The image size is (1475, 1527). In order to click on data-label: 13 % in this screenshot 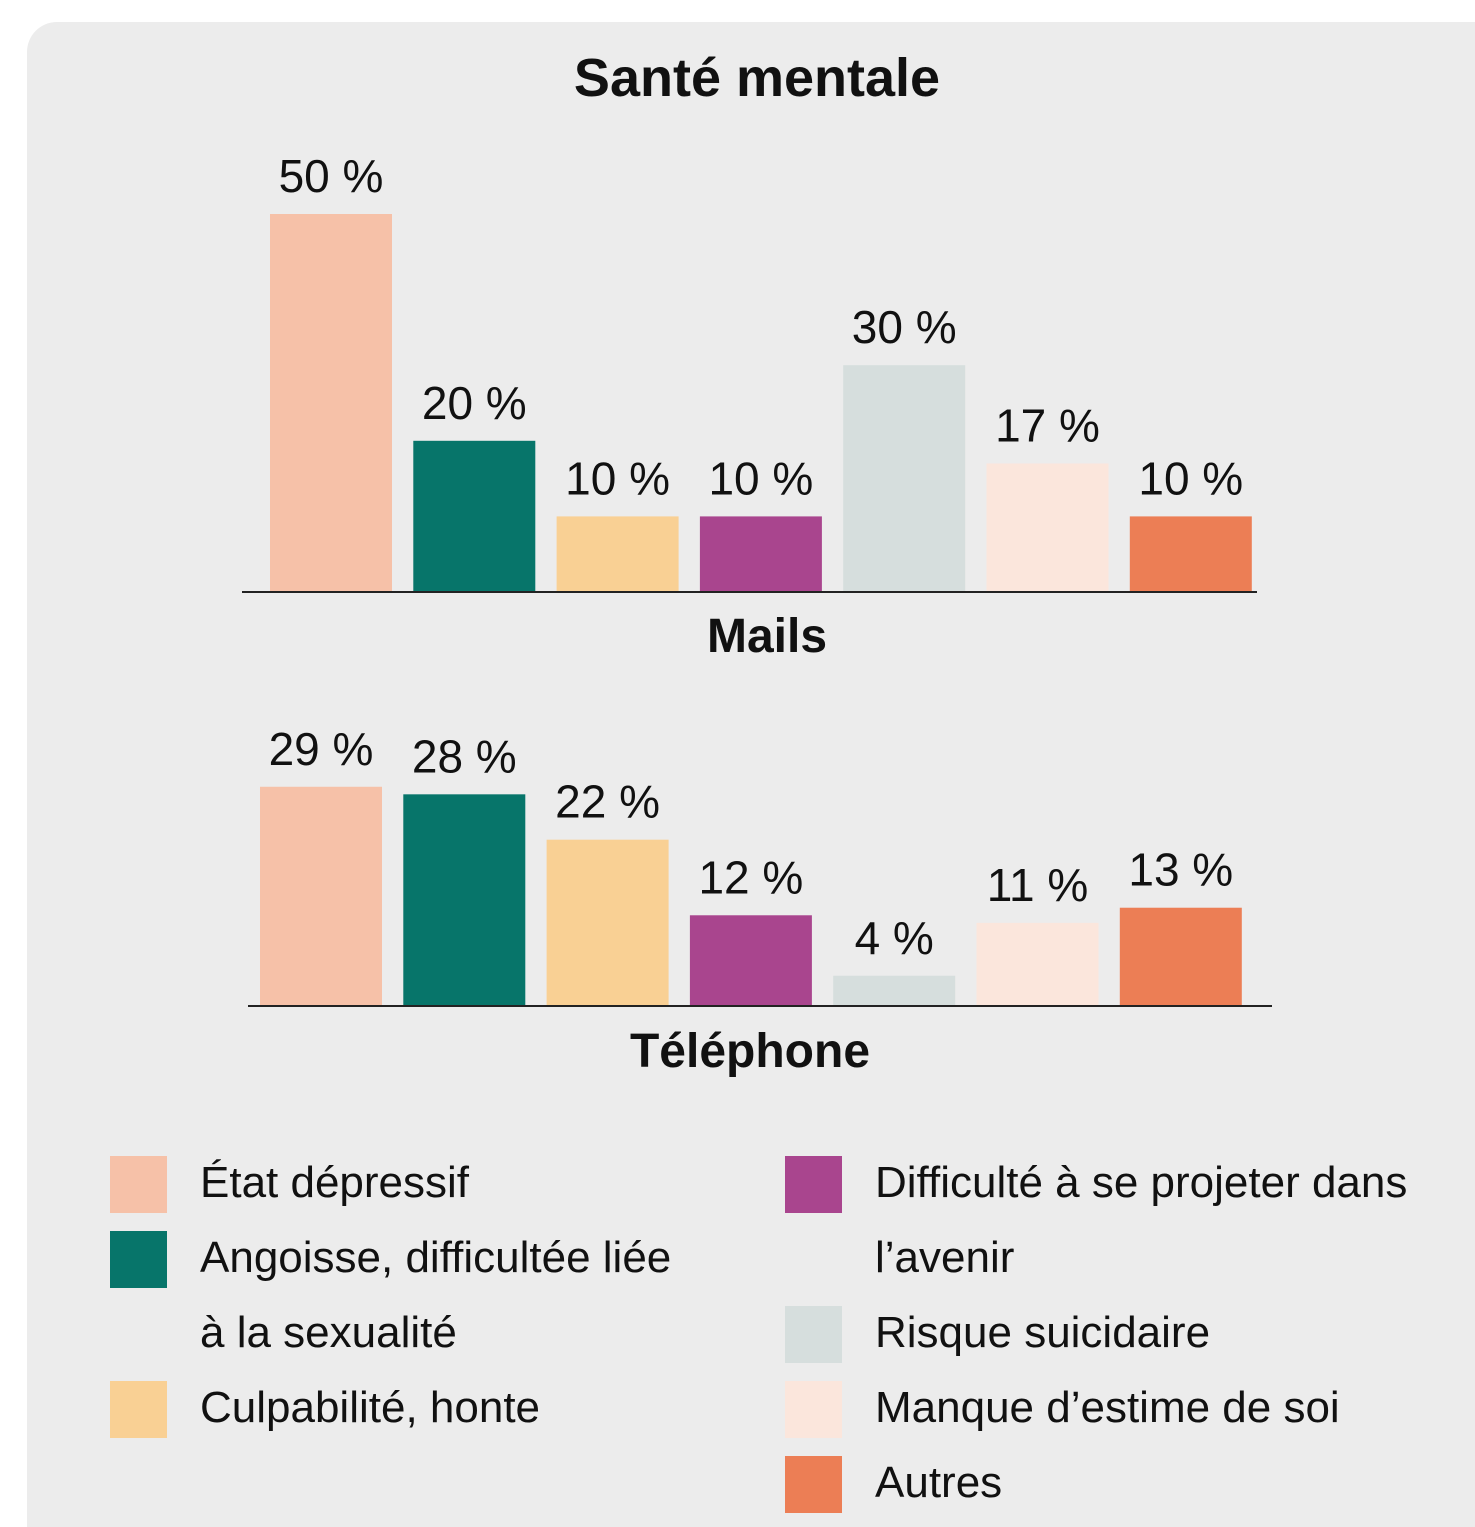, I will do `click(1180, 870)`.